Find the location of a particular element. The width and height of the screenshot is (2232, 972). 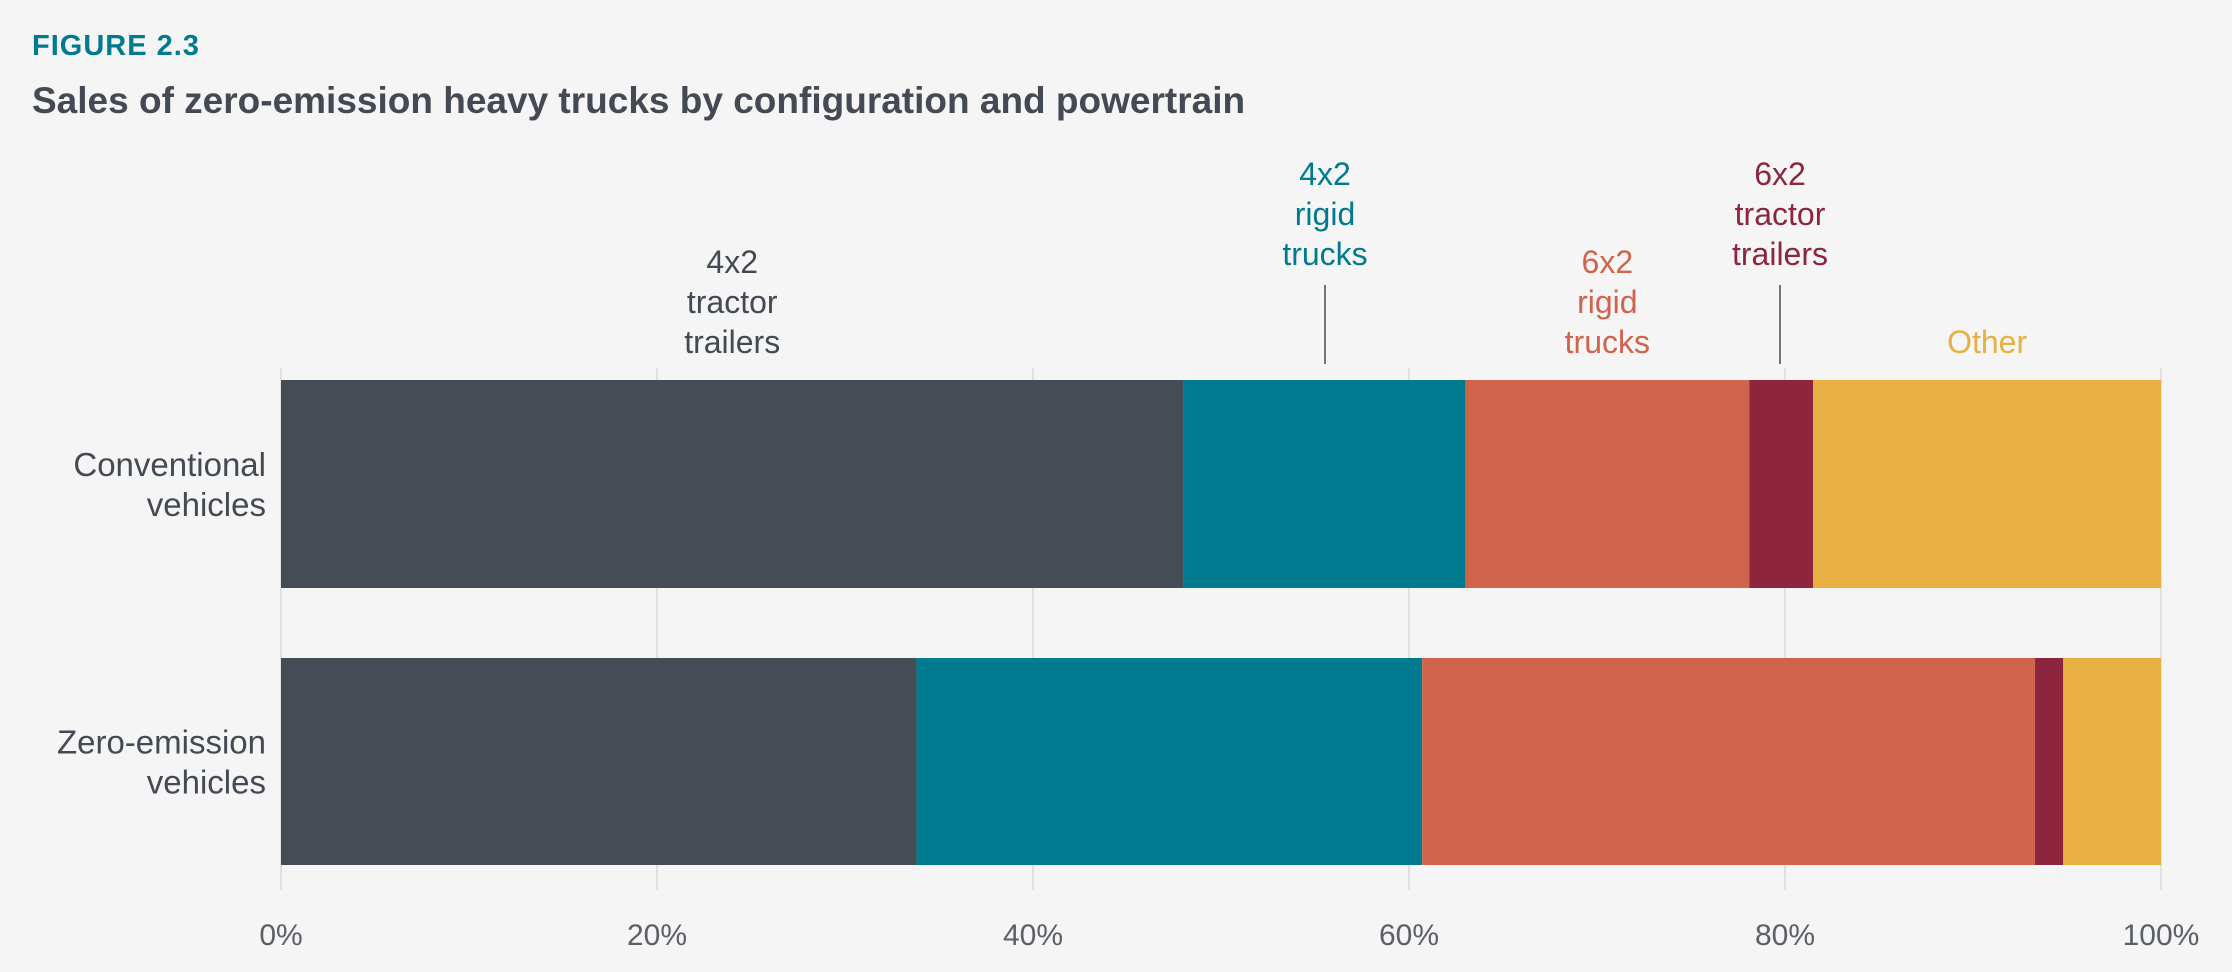

x-tick-label: 0% is located at coordinates (280, 935).